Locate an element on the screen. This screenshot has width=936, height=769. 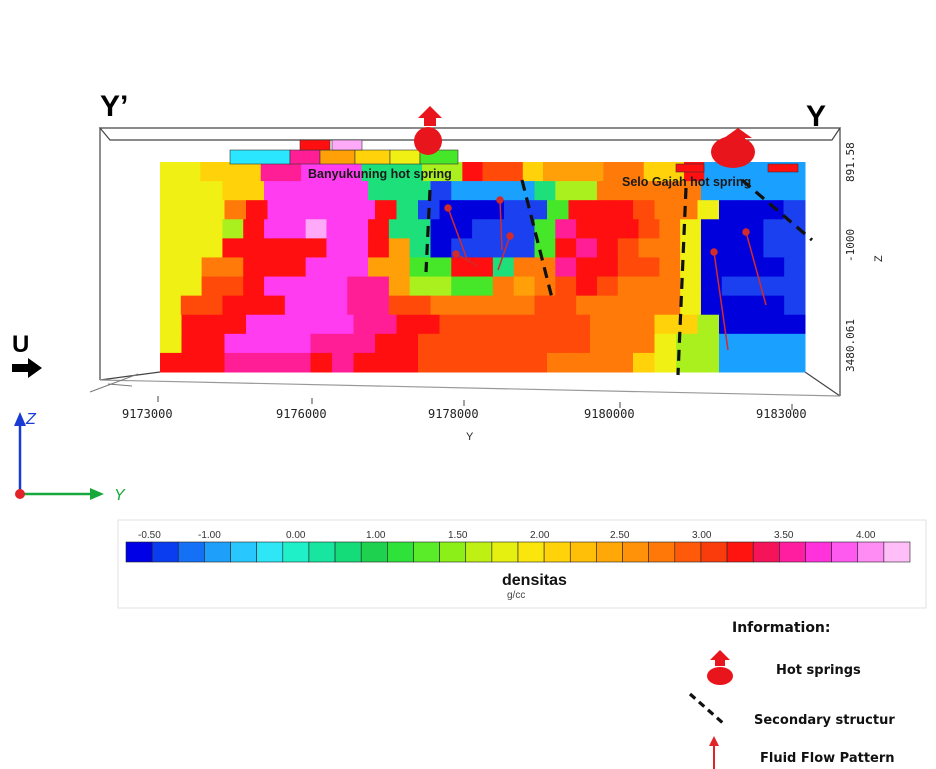
spring-label-banyukuning: Banyukuning hot spring is located at coordinates (380, 174).